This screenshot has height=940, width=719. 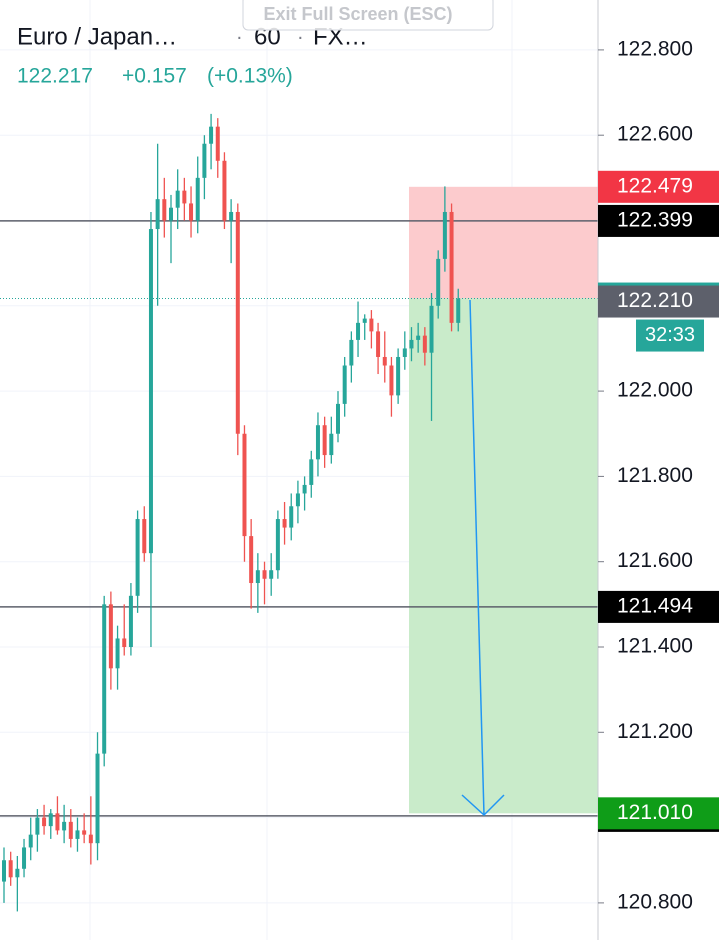 What do you see at coordinates (655, 560) in the screenshot?
I see `y-tick-label: 121.600` at bounding box center [655, 560].